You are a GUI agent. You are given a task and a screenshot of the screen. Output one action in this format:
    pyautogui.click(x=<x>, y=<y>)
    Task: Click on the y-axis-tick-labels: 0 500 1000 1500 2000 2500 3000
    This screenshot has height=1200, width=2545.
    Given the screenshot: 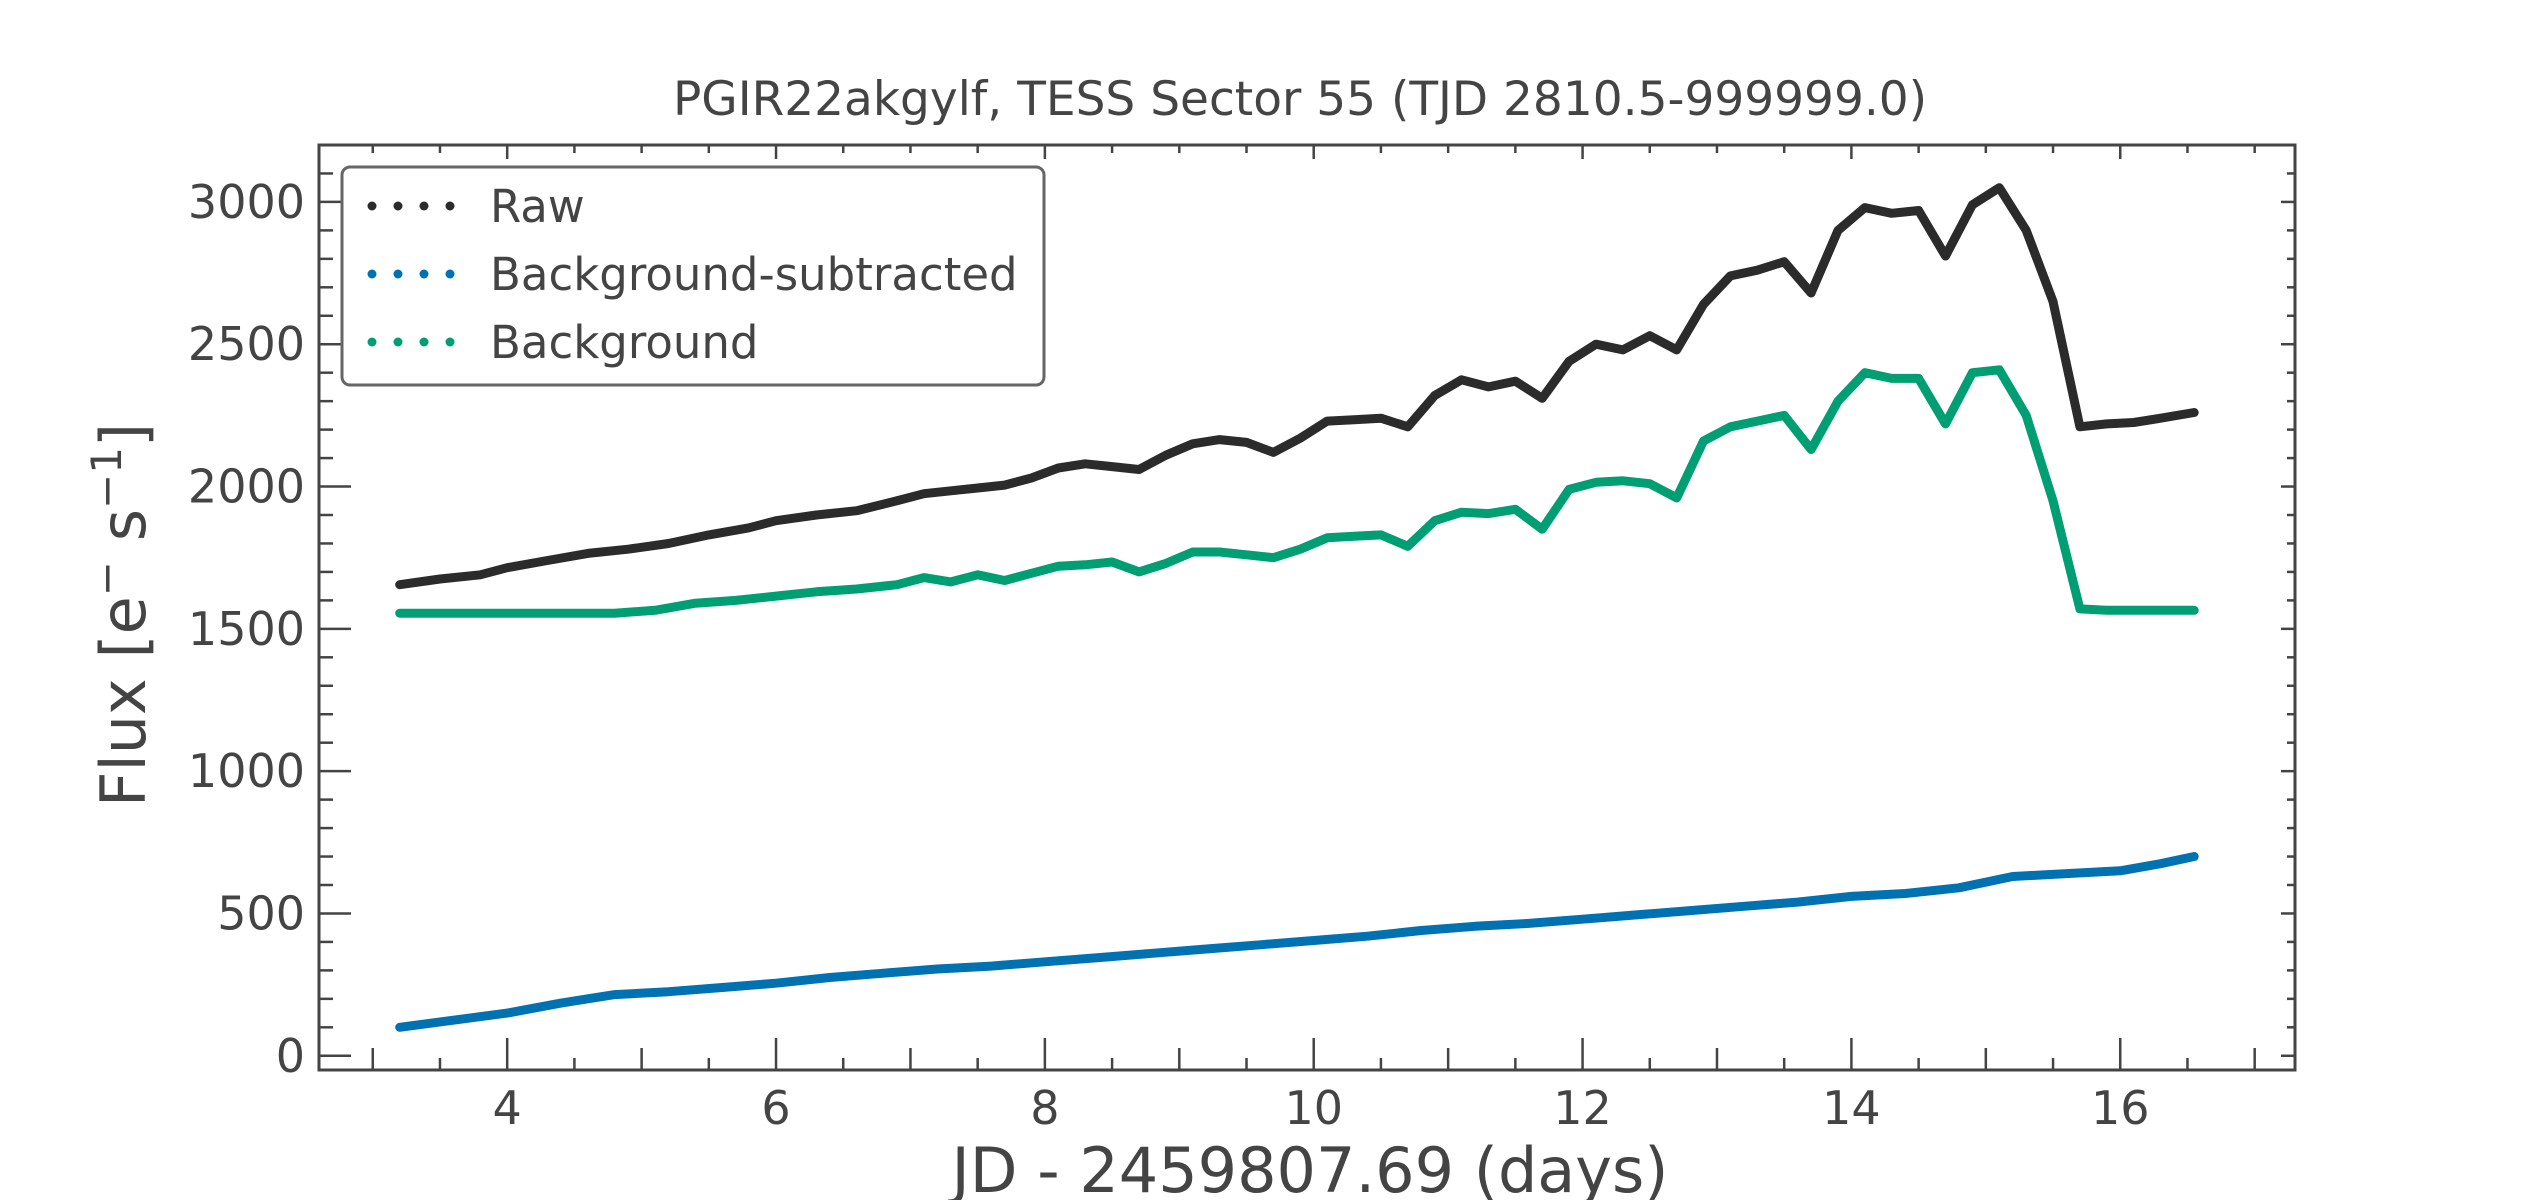 What is the action you would take?
    pyautogui.click(x=246, y=629)
    